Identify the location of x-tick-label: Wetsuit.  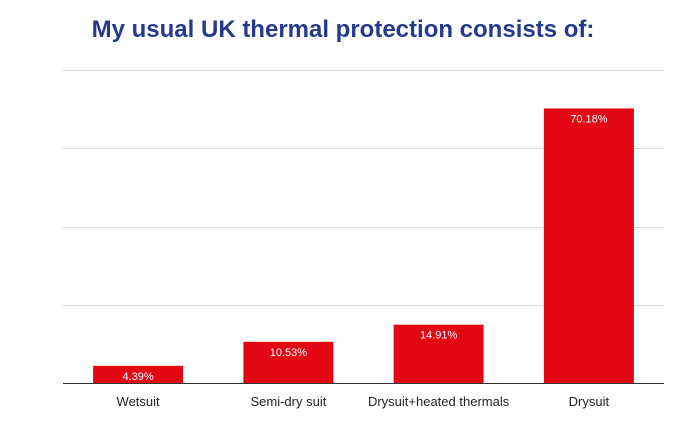
(138, 401).